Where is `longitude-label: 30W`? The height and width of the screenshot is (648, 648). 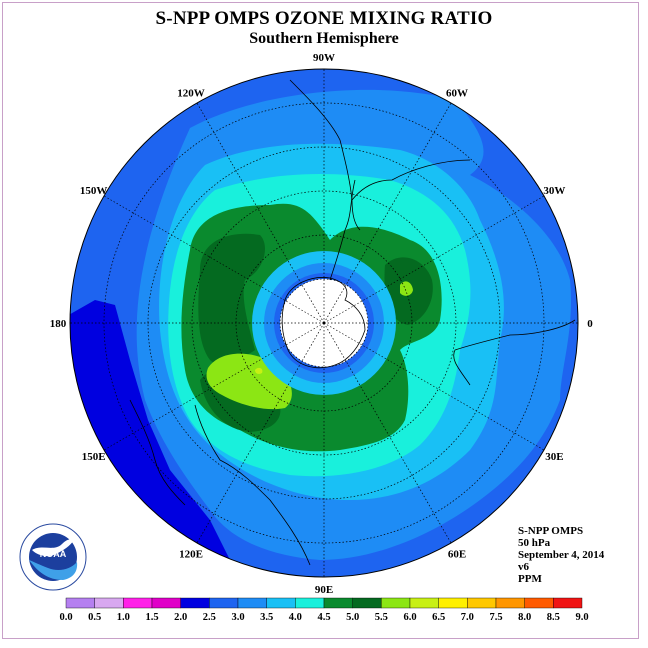
longitude-label: 30W is located at coordinates (554, 191).